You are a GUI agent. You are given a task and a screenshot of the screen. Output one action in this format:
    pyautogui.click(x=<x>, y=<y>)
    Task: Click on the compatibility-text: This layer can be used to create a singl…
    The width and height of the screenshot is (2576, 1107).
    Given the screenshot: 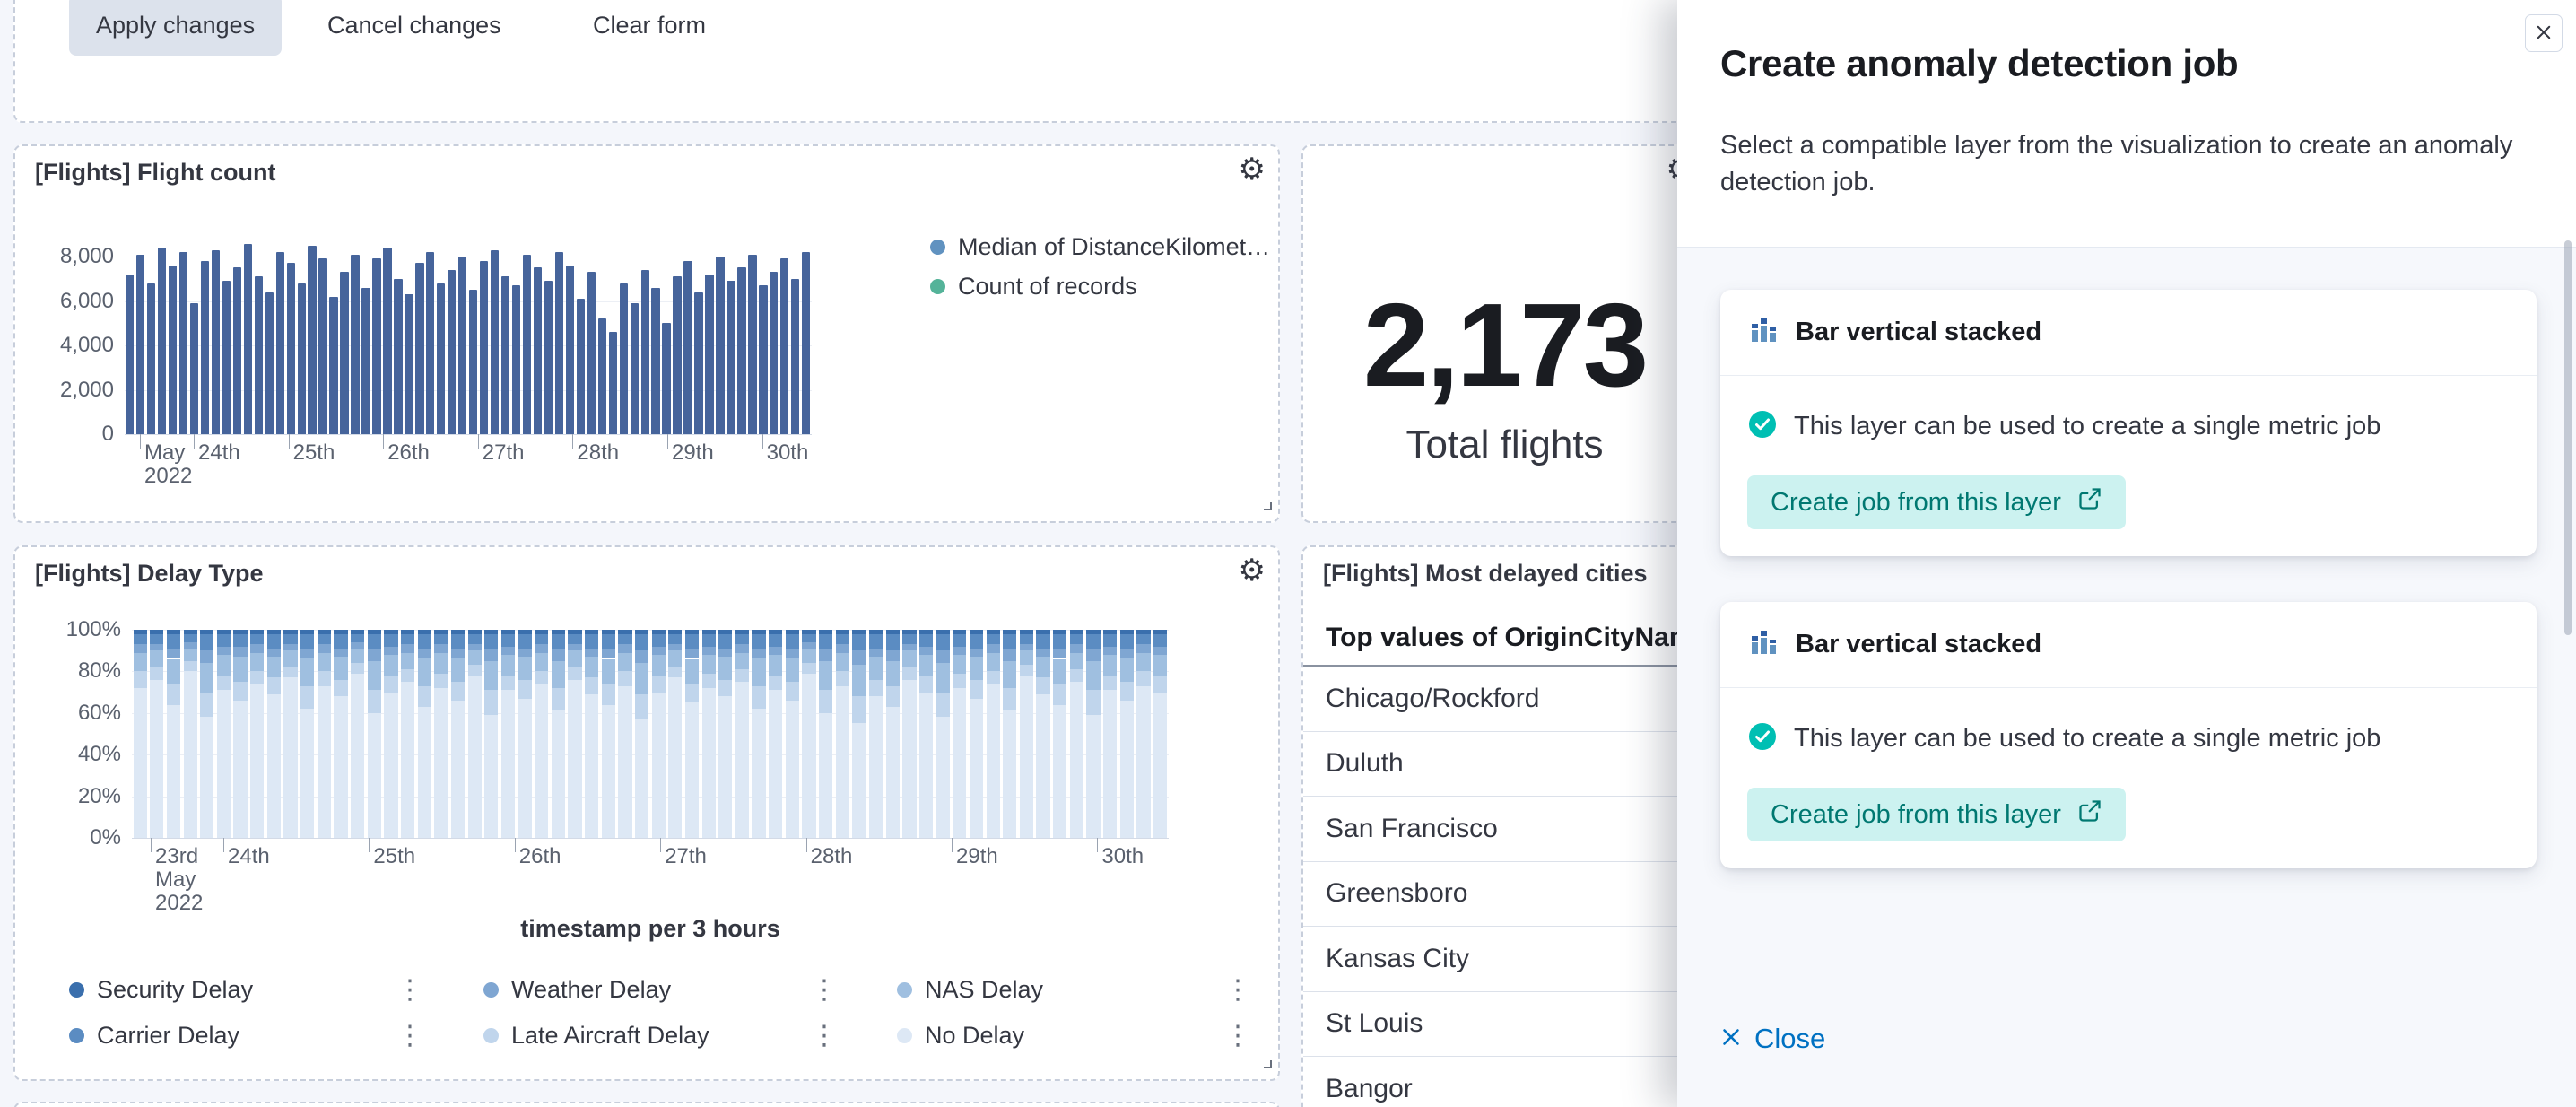 What is the action you would take?
    pyautogui.click(x=2087, y=425)
    